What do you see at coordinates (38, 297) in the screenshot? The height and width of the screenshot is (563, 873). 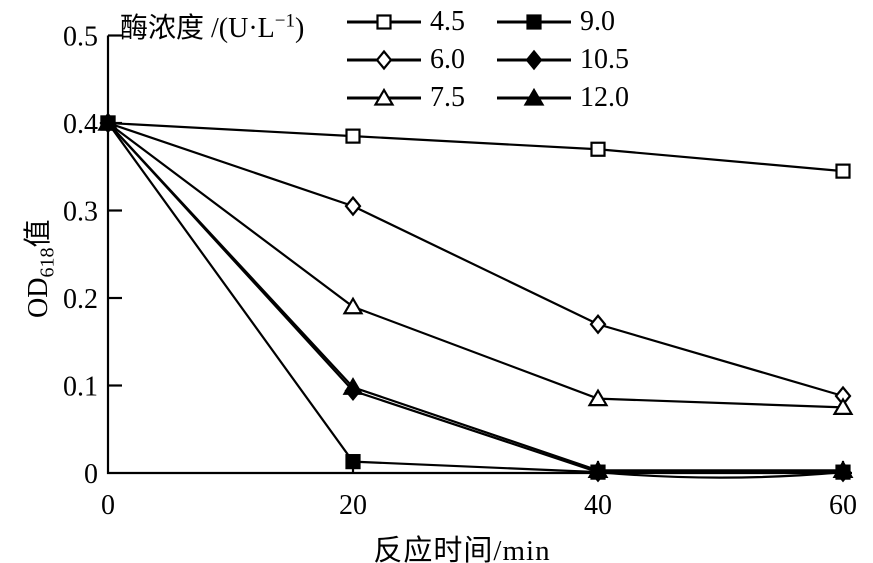 I see `y-axis-label-prefix: OD` at bounding box center [38, 297].